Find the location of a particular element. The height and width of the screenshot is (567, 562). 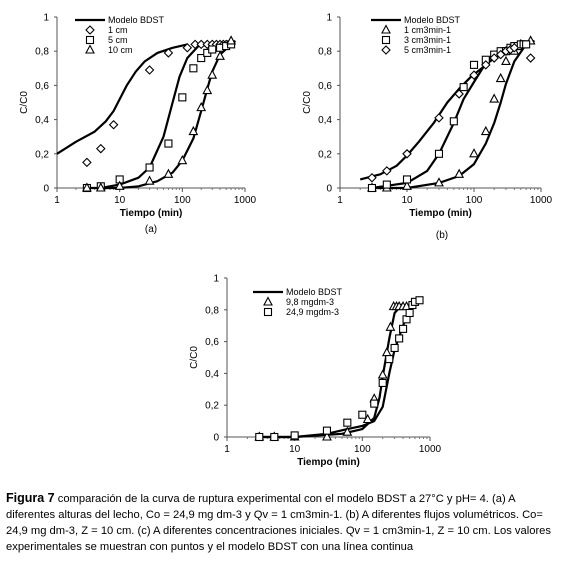

y-tick-label: 0 is located at coordinates (46, 189).